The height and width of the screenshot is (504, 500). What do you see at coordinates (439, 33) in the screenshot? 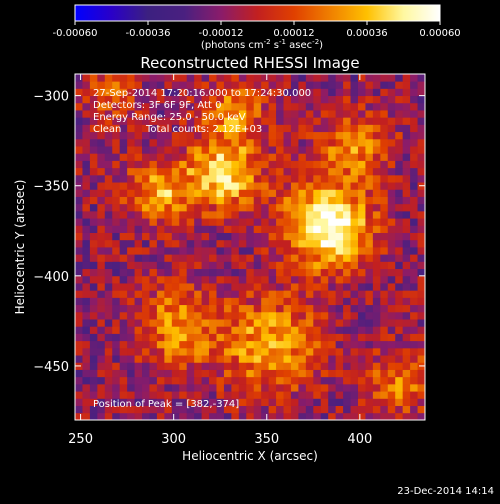
I see `colorbar-tick-label: 0.00060` at bounding box center [439, 33].